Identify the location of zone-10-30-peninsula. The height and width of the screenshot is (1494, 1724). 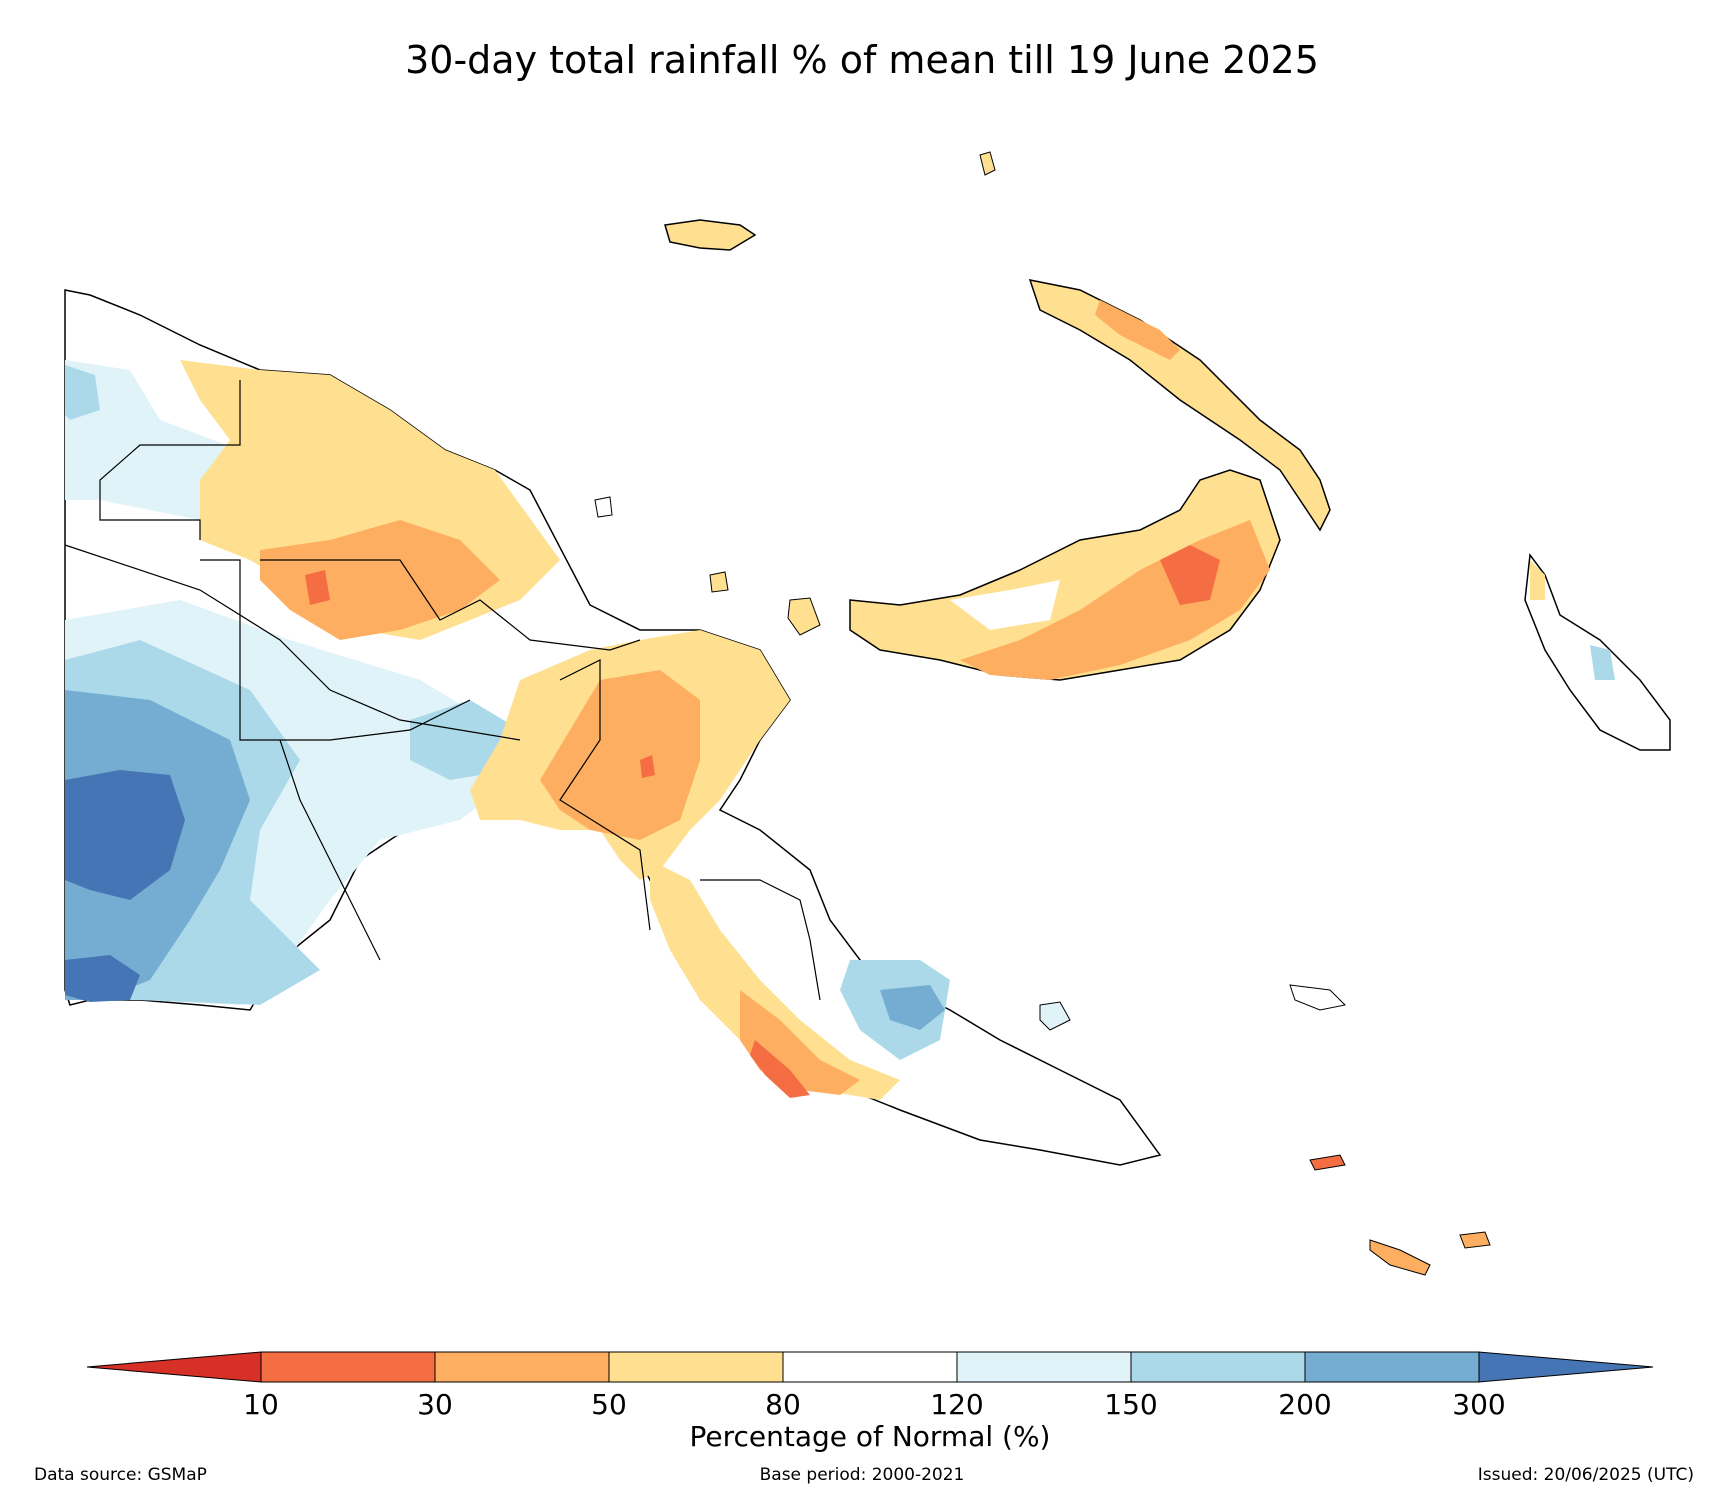
(780, 1069).